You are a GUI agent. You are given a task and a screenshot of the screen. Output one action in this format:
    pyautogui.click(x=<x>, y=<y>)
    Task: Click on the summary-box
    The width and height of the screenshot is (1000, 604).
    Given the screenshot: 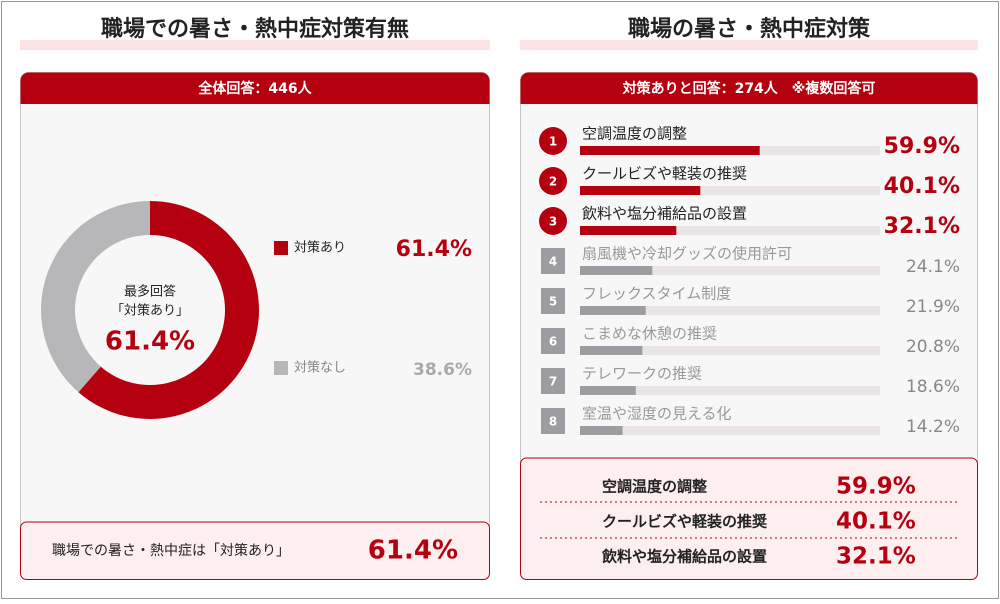 What is the action you would take?
    pyautogui.click(x=749, y=518)
    